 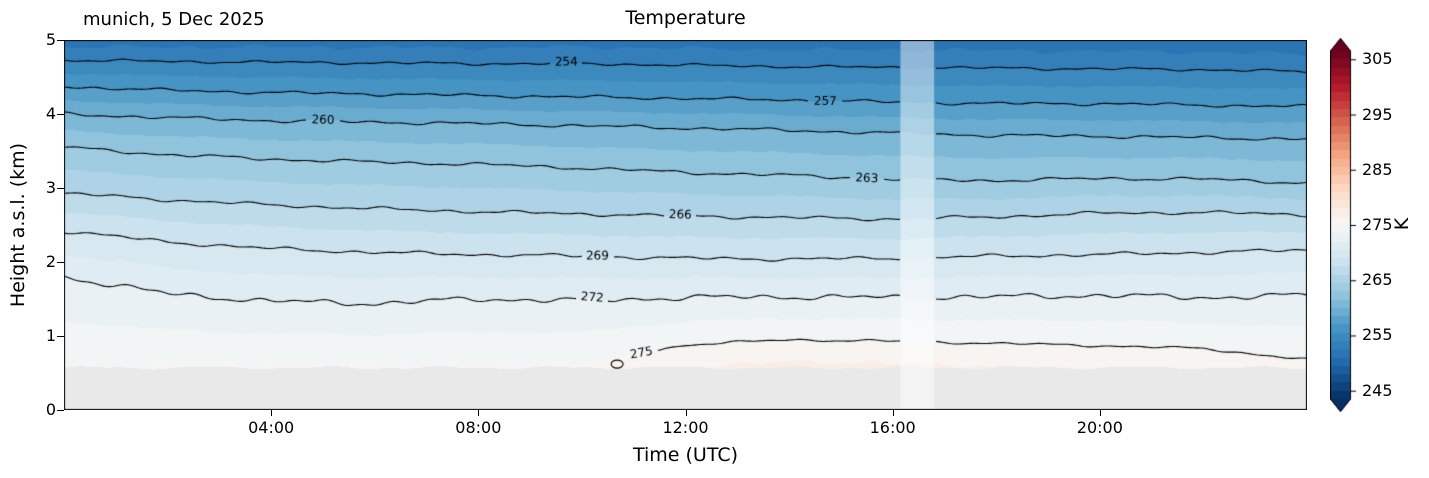 What do you see at coordinates (1377, 169) in the screenshot?
I see `colorbar-tick-label: 285` at bounding box center [1377, 169].